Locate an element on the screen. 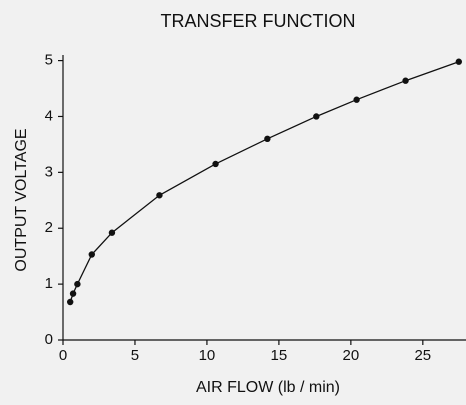 This screenshot has height=405, width=466. x-tick-label: 20 is located at coordinates (351, 355).